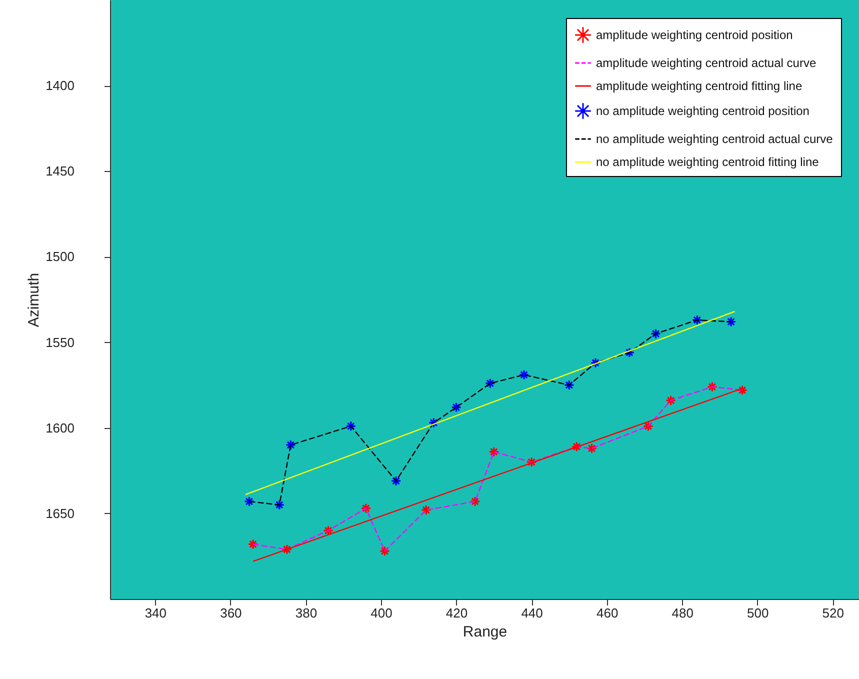 Image resolution: width=859 pixels, height=679 pixels. Describe the element at coordinates (231, 613) in the screenshot. I see `x-tick-label: 360` at that location.